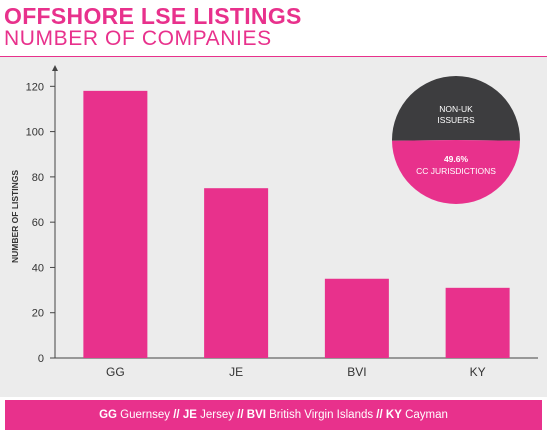 This screenshot has width=547, height=434. Describe the element at coordinates (236, 273) in the screenshot. I see `bar-je` at that location.